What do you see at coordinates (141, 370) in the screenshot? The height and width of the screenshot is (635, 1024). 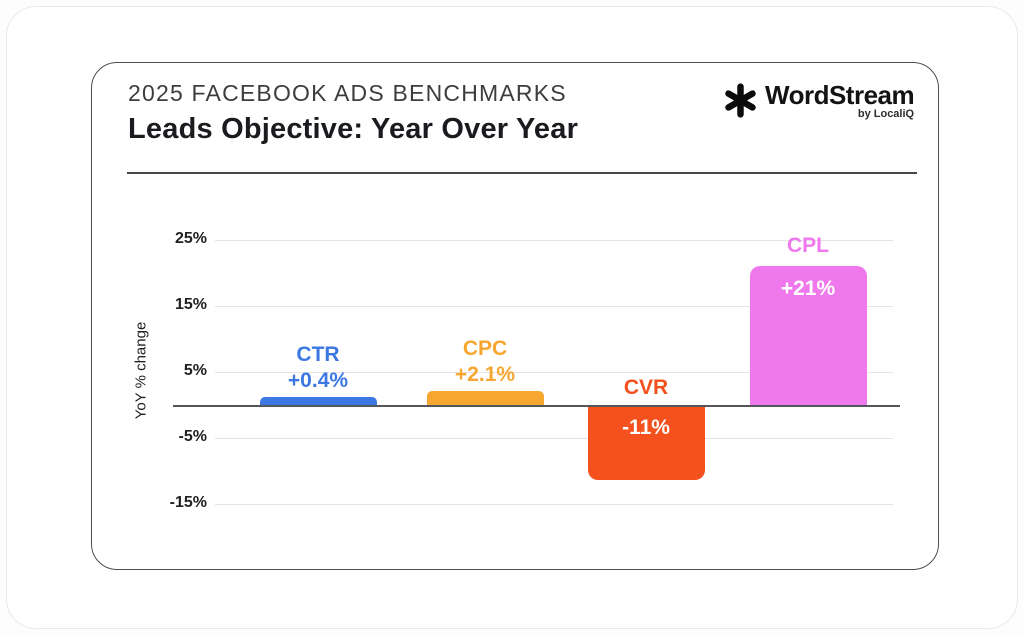 I see `y-axis-title: YoY % change` at bounding box center [141, 370].